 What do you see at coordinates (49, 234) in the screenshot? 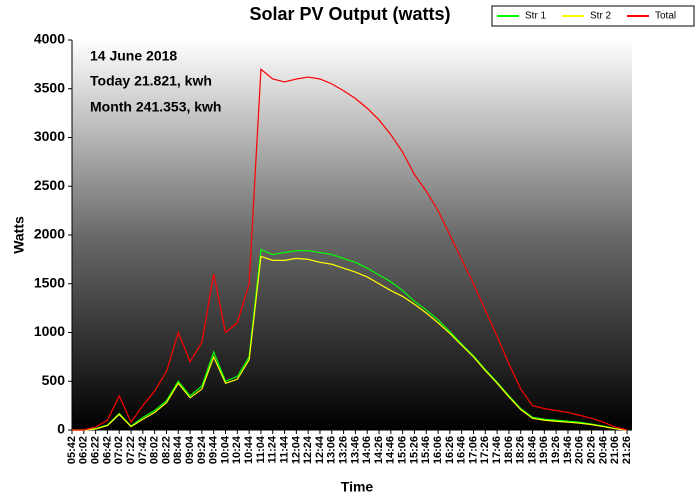
I see `y-tick-label: 2000` at bounding box center [49, 234].